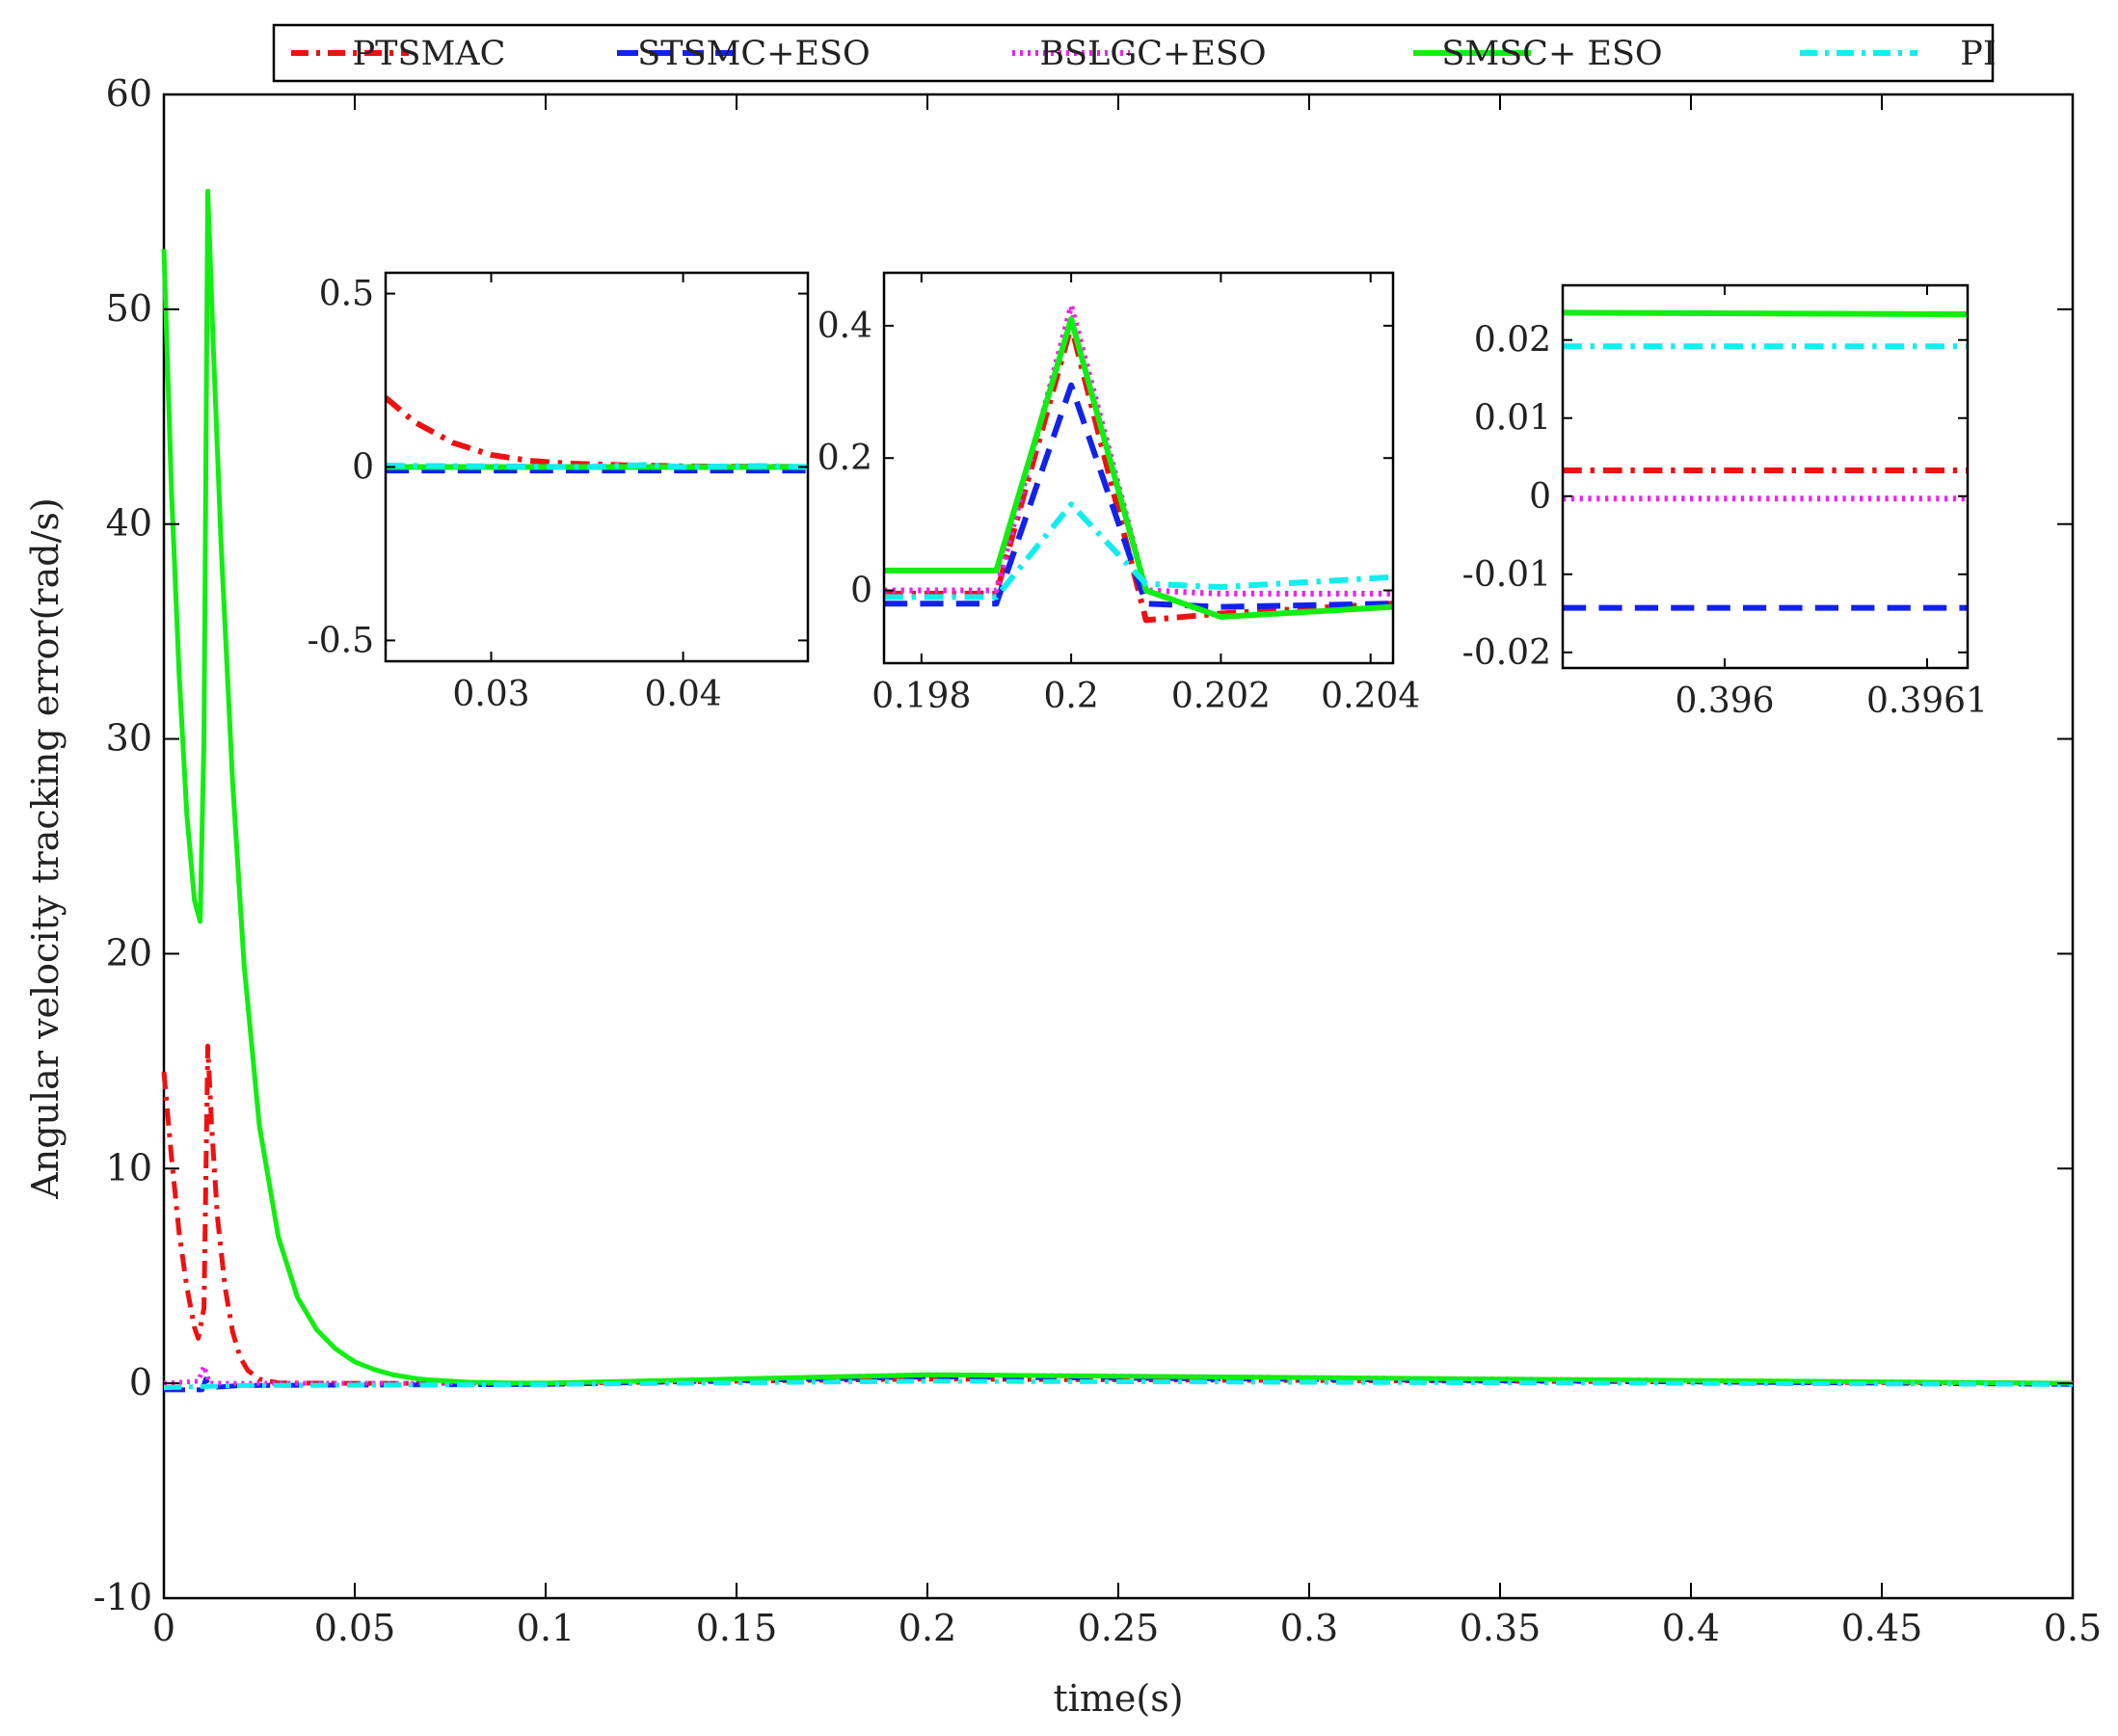 This screenshot has height=1736, width=2118. What do you see at coordinates (1506, 575) in the screenshot?
I see `inset-y-tick-label: -0.01` at bounding box center [1506, 575].